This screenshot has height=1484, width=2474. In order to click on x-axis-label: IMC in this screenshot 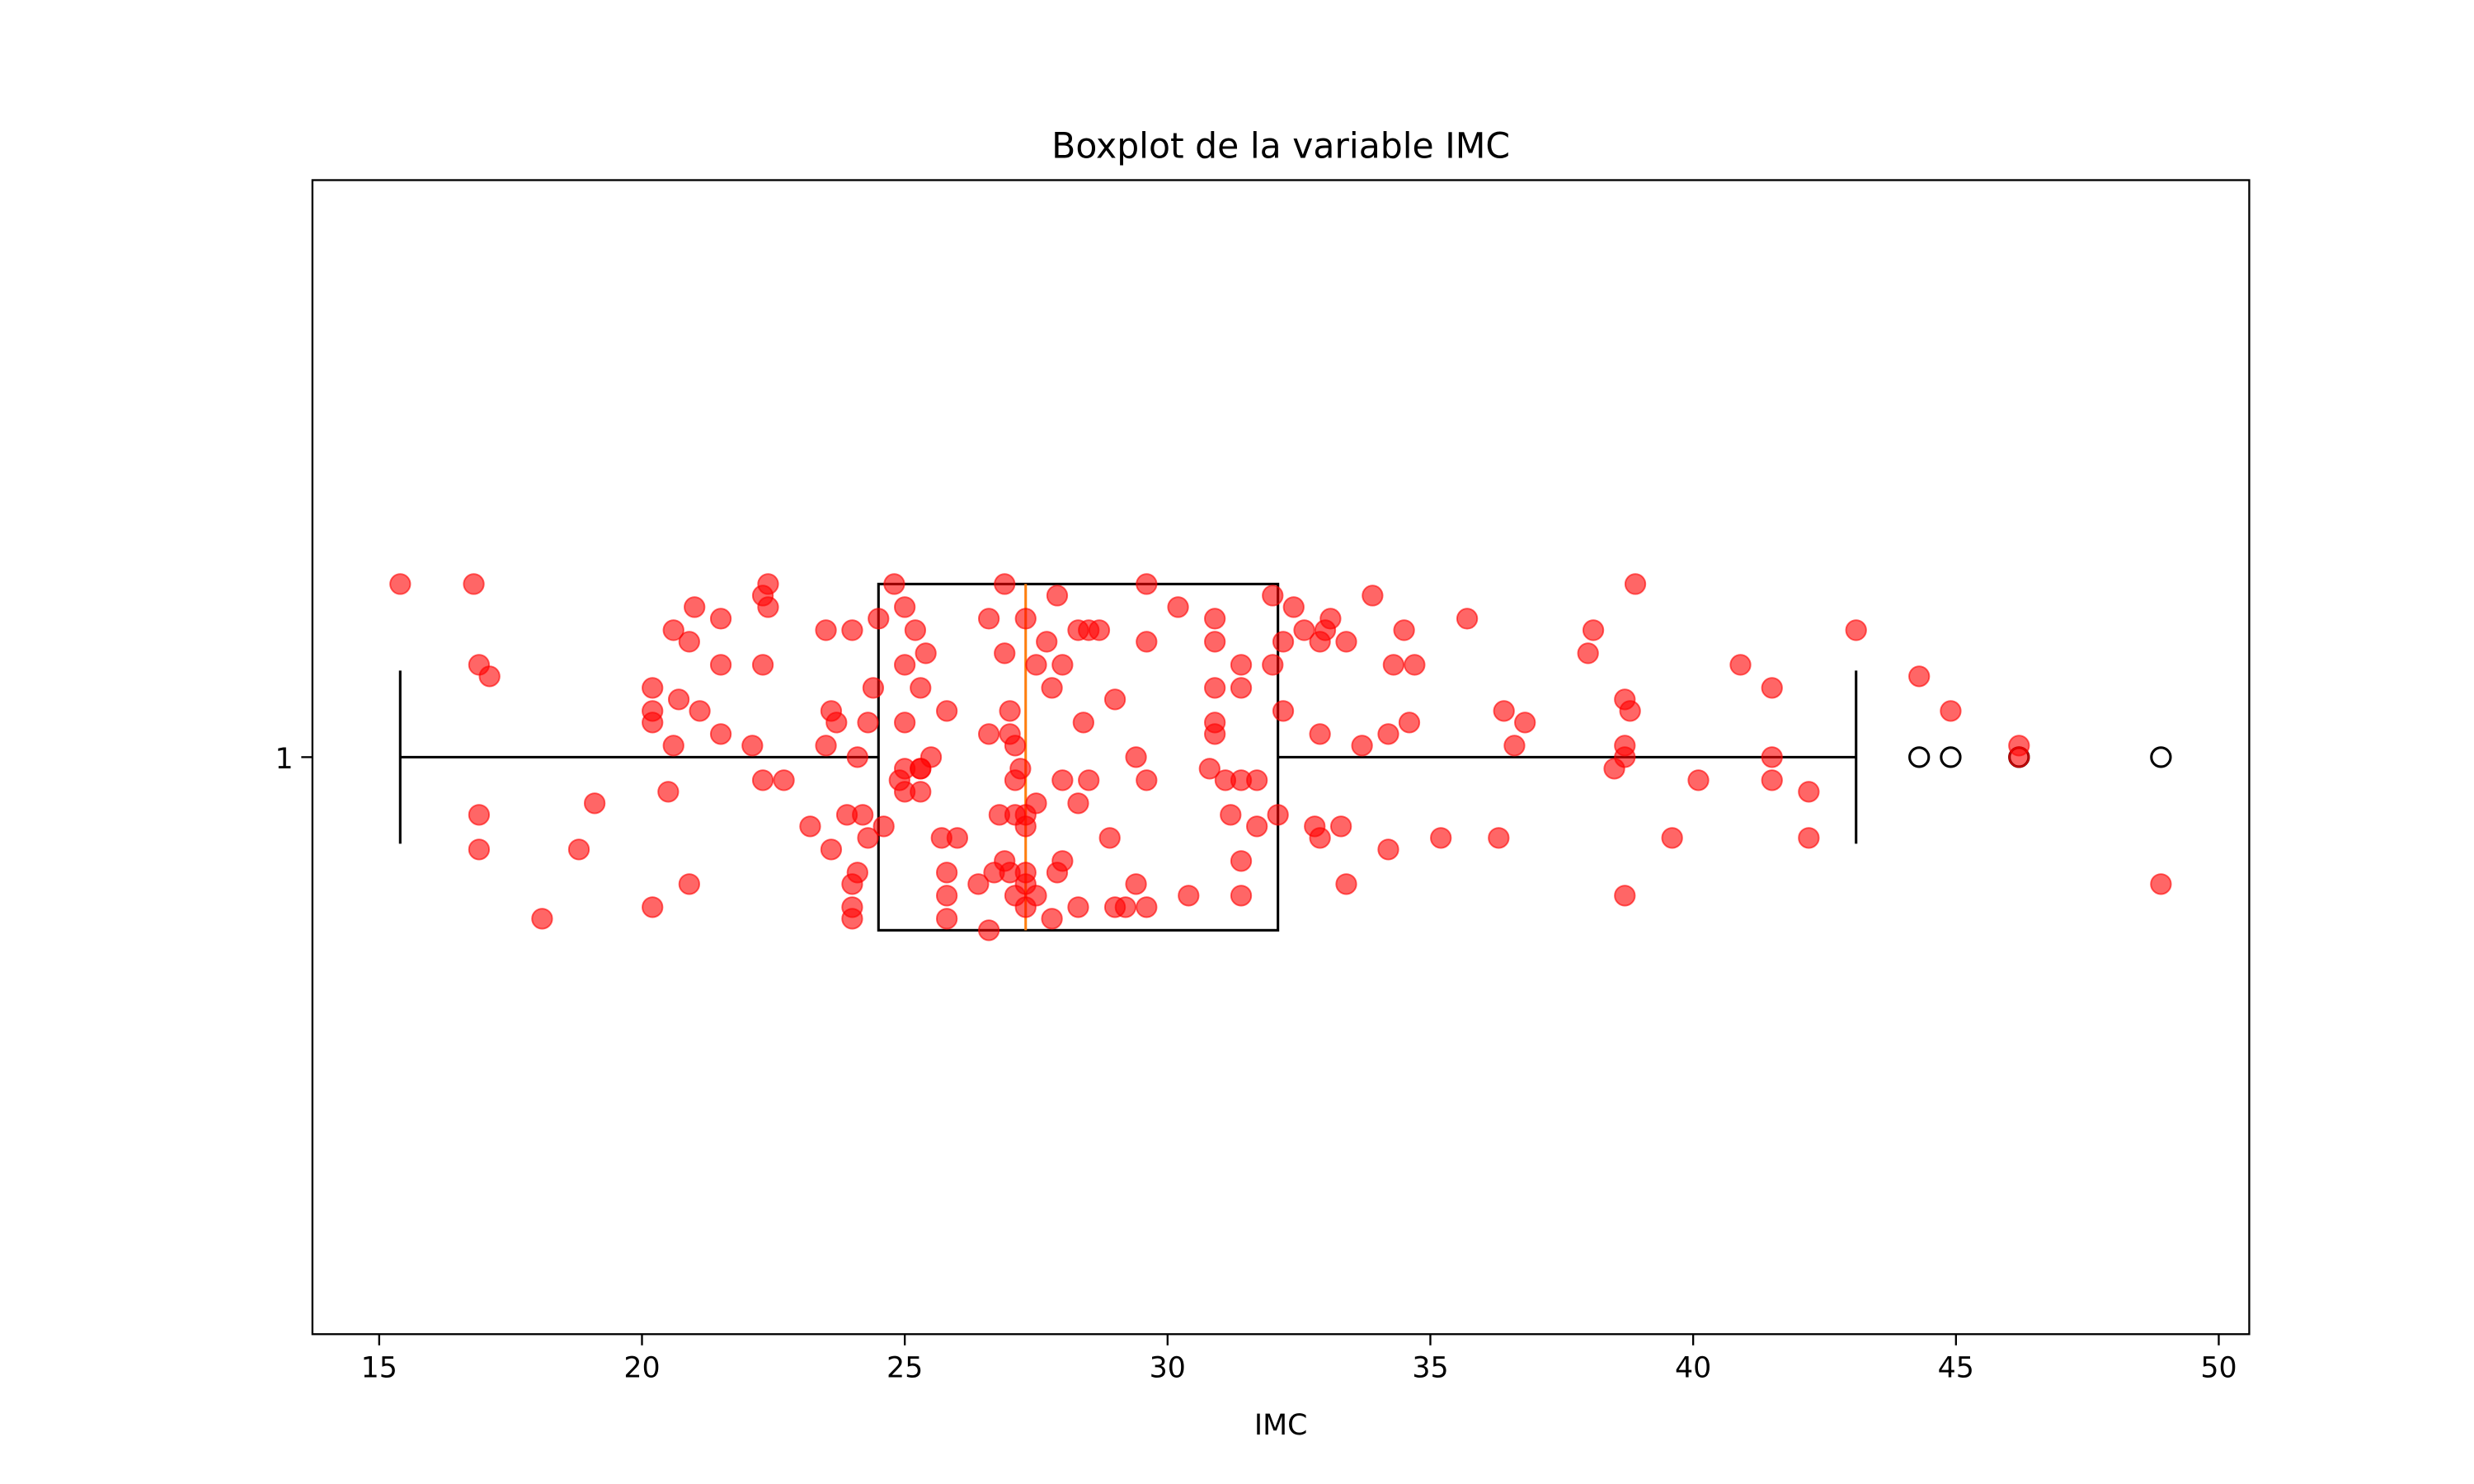, I will do `click(1281, 1425)`.